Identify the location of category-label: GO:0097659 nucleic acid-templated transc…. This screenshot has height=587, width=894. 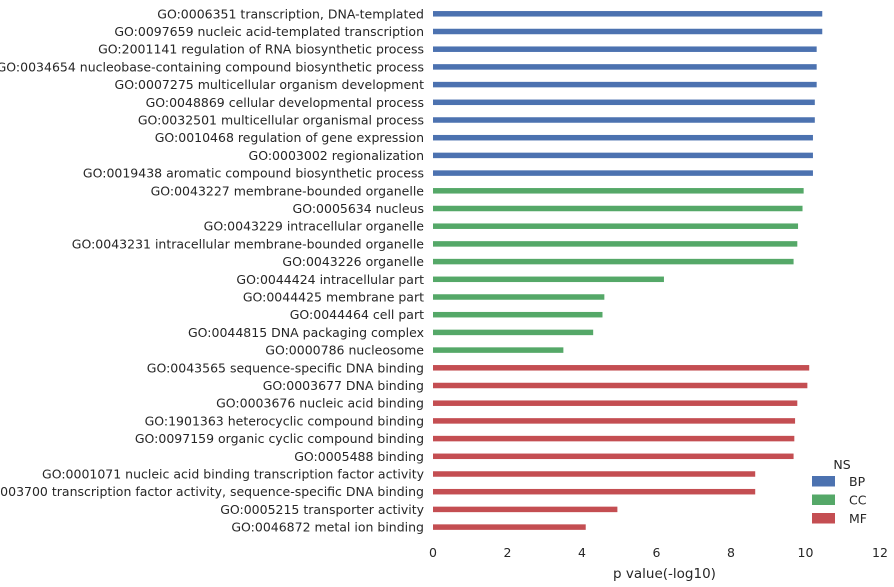
(269, 31).